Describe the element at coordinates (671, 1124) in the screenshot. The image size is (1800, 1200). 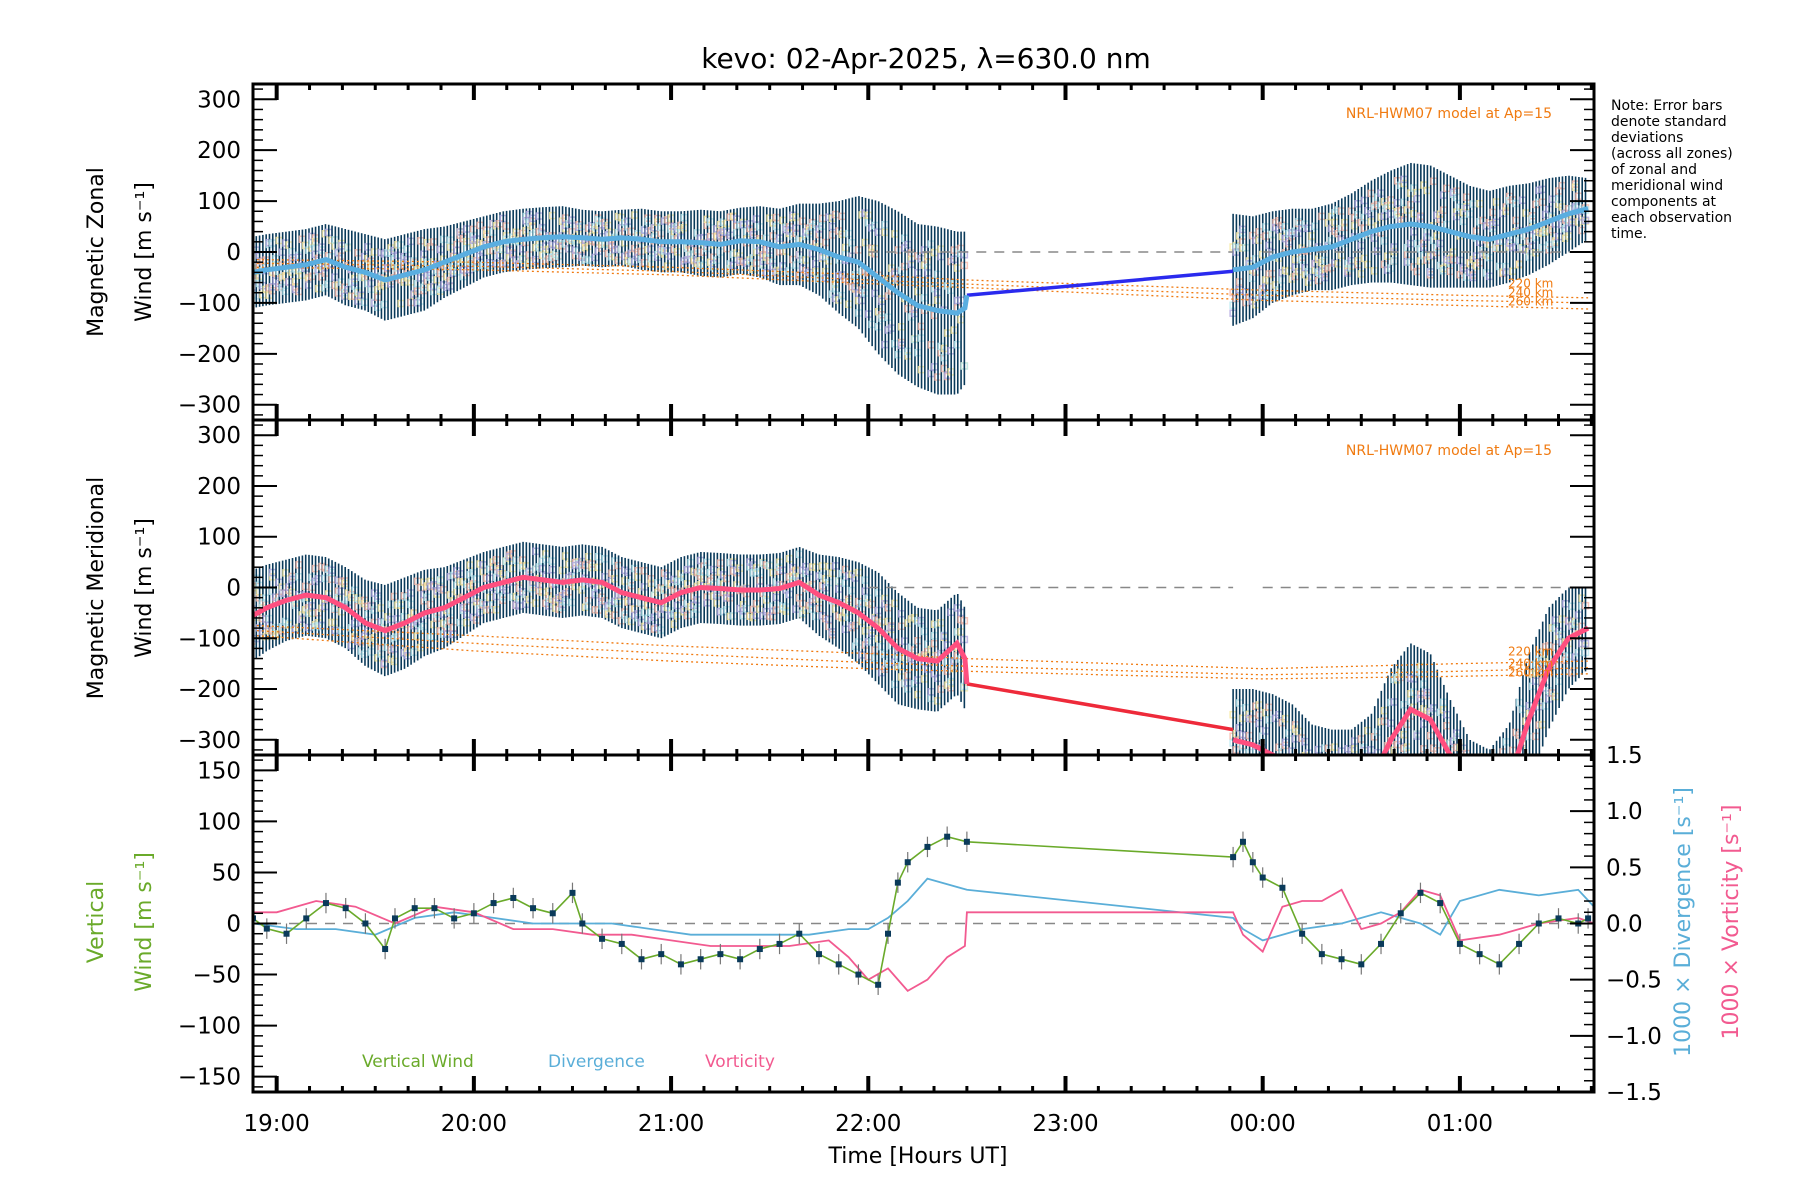
I see `x-tick-label: 21:00` at that location.